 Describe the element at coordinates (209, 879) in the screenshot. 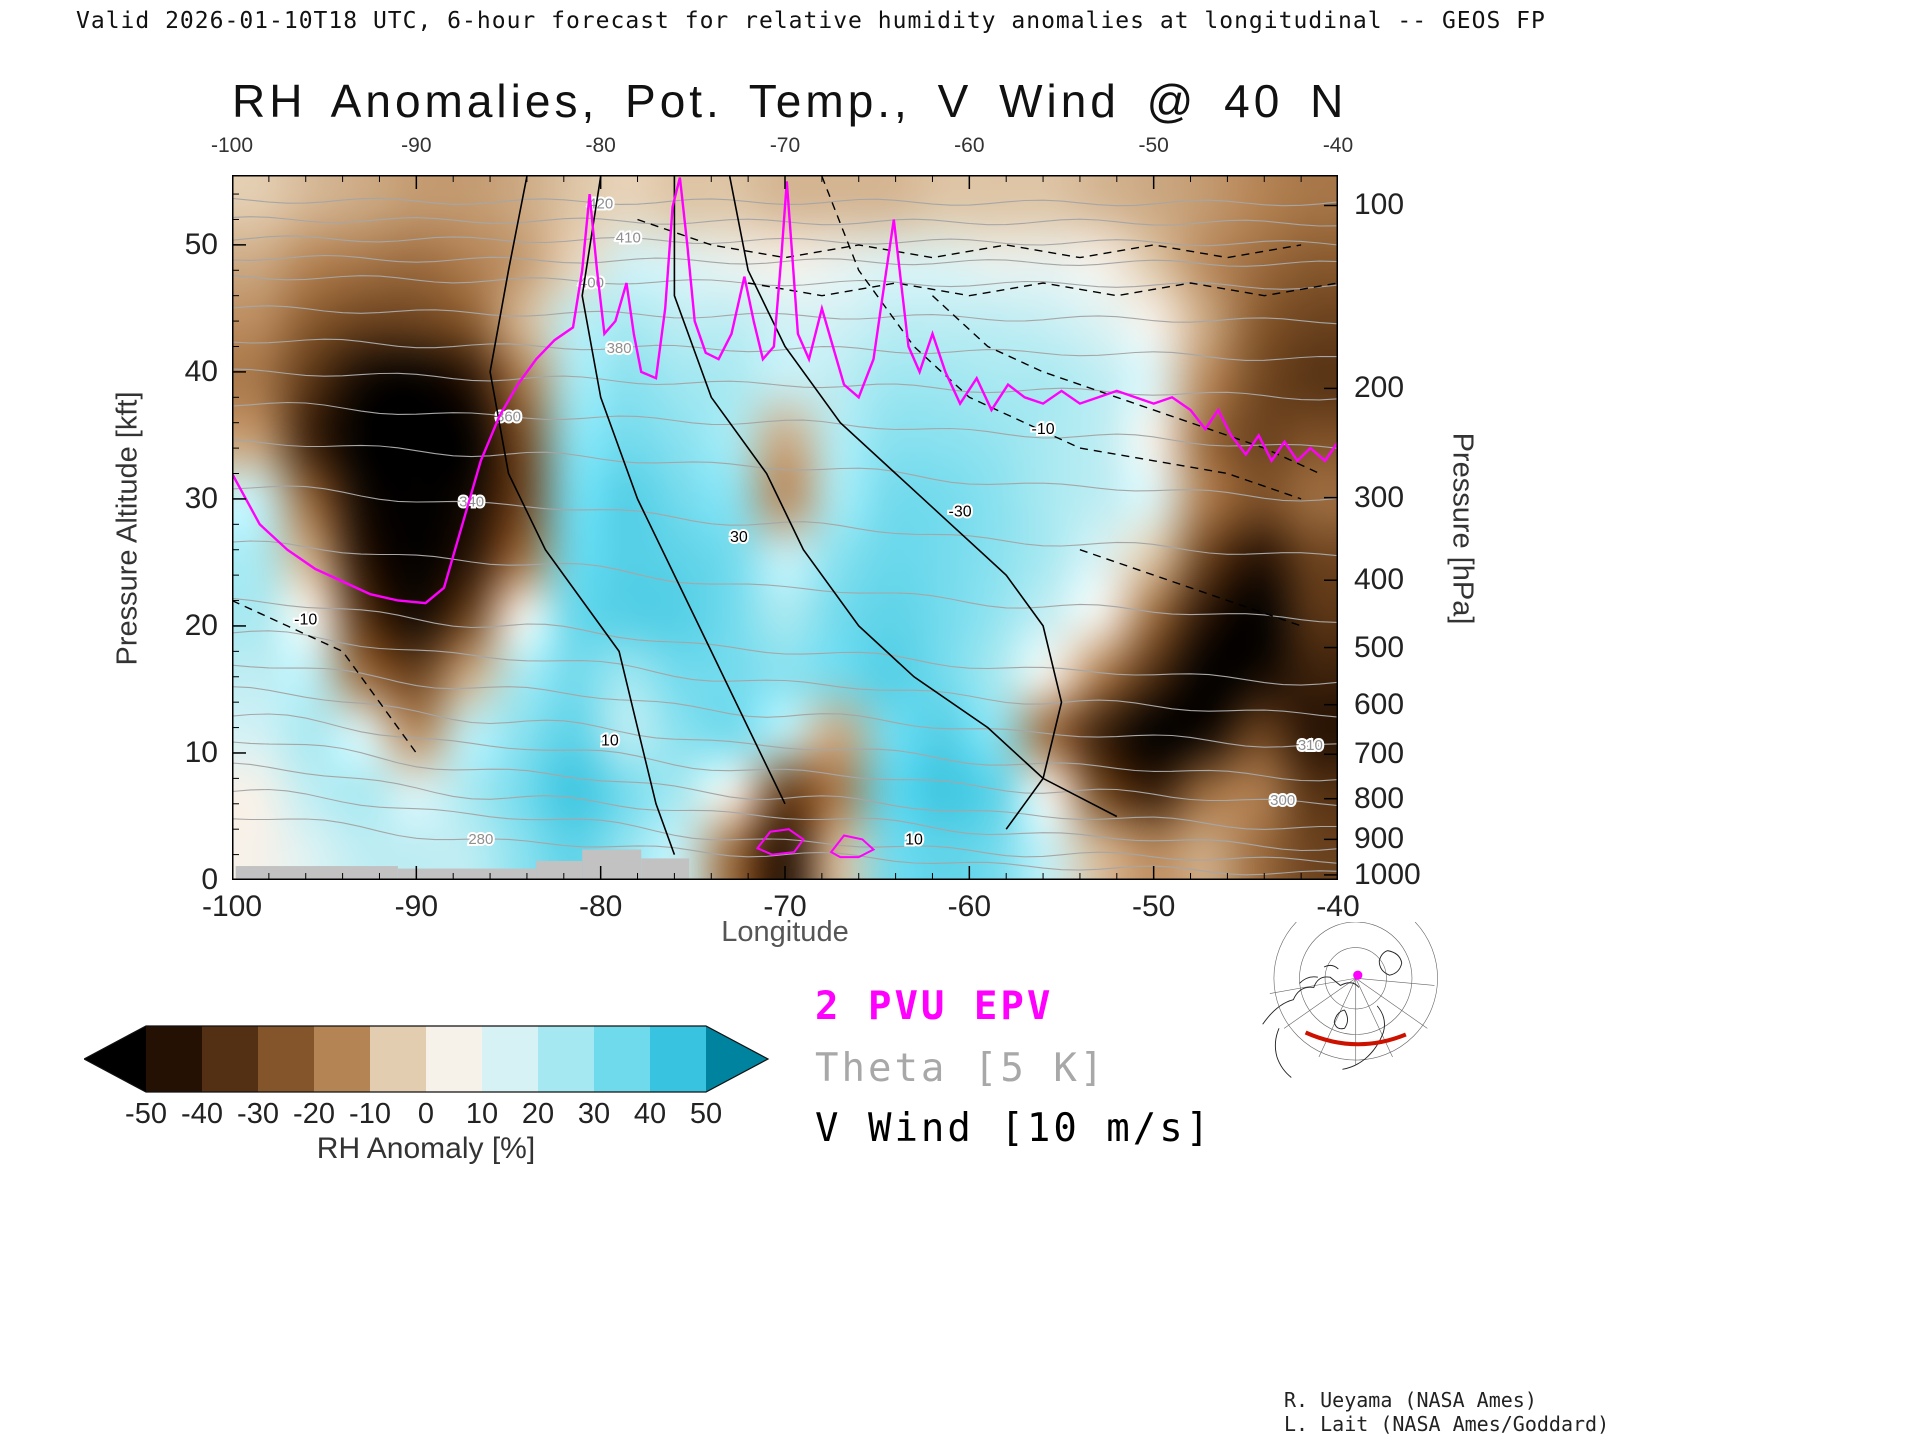

I see `y-left-tick-label: 0` at that location.